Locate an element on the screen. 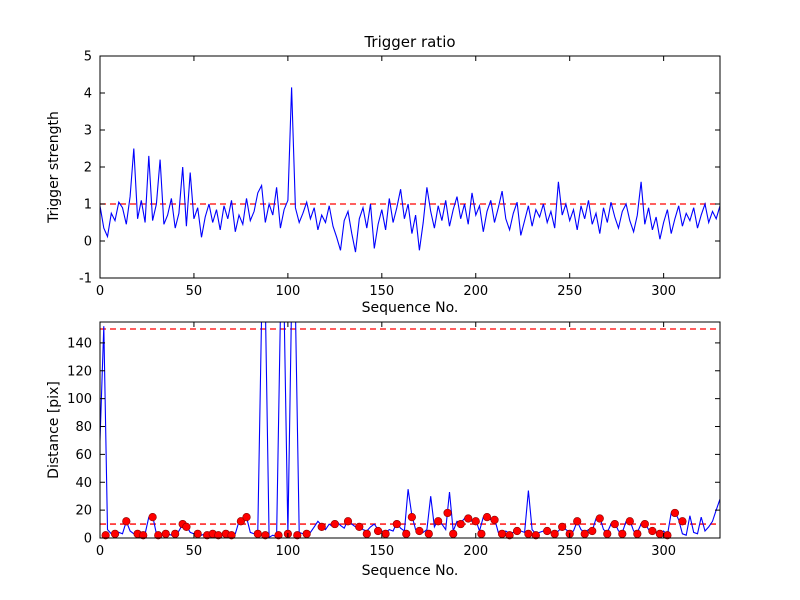 The image size is (800, 600). y-tick-label: 4 is located at coordinates (88, 94).